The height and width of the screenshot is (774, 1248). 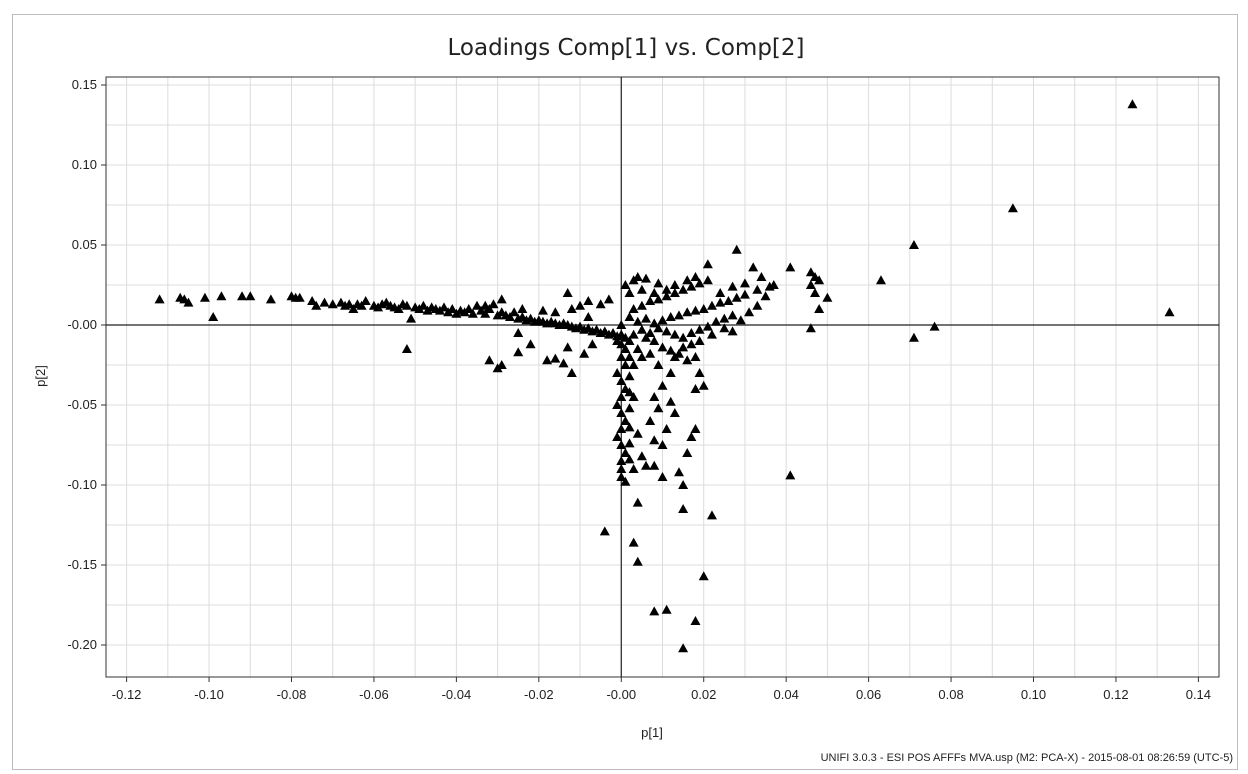 I want to click on x-tick-label: -0.04, so click(x=457, y=694).